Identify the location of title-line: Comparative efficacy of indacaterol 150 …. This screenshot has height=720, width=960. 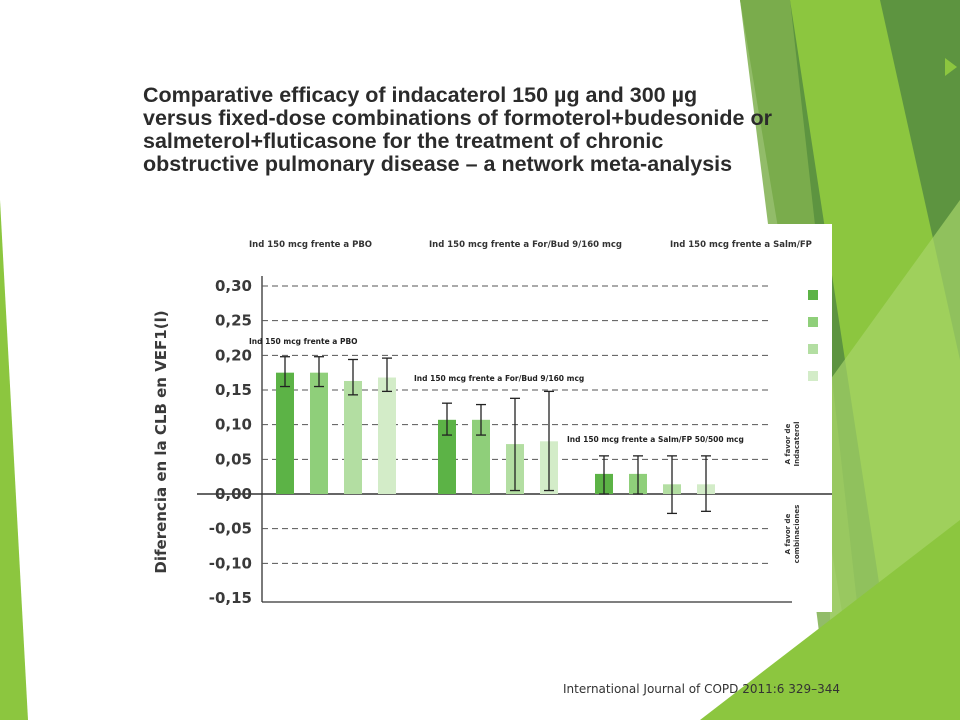
(420, 95).